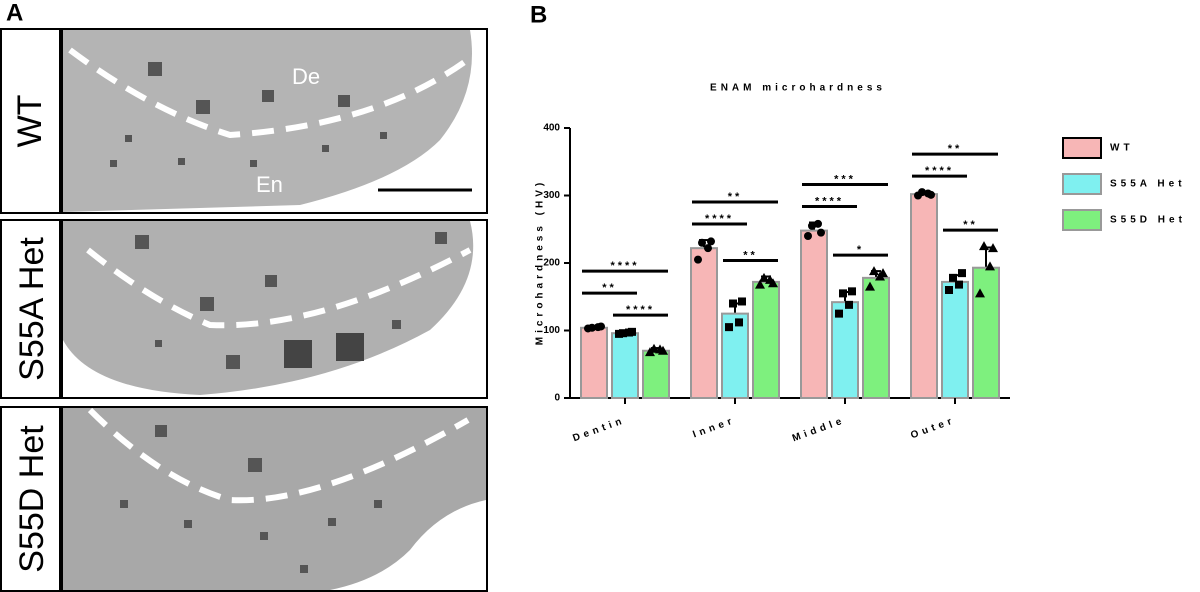 The width and height of the screenshot is (1200, 592). I want to click on significance-label: *, so click(860, 250).